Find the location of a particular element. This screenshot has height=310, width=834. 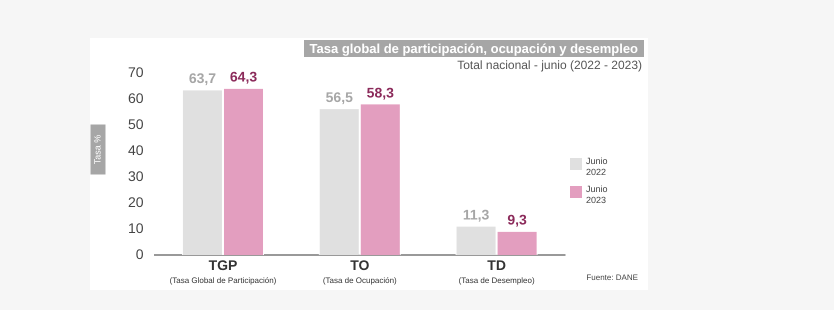

x-tick-label: TGP (Tasa Global de Participación) is located at coordinates (223, 271).